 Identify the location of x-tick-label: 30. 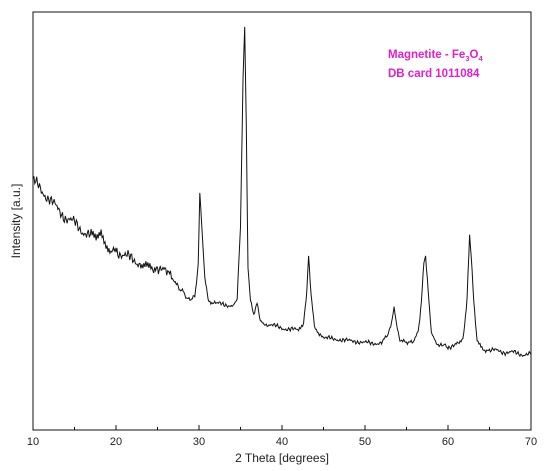
(199, 442).